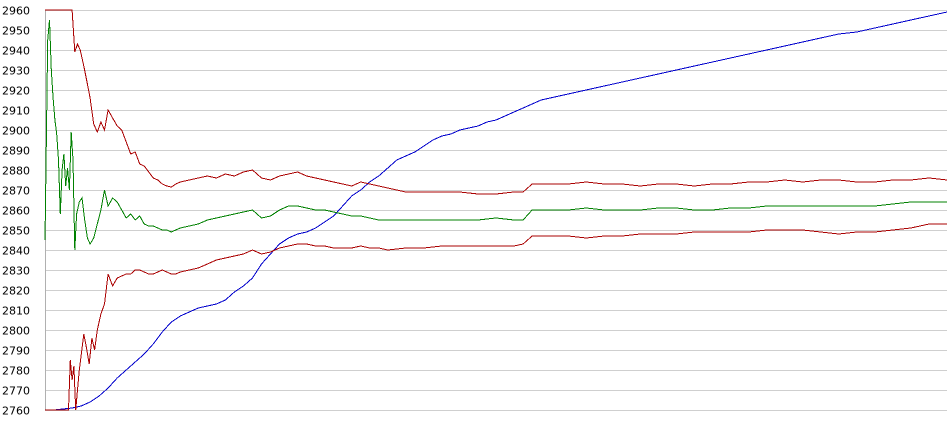 This screenshot has width=950, height=435. What do you see at coordinates (16, 151) in the screenshot?
I see `y-tick-label: 2890` at bounding box center [16, 151].